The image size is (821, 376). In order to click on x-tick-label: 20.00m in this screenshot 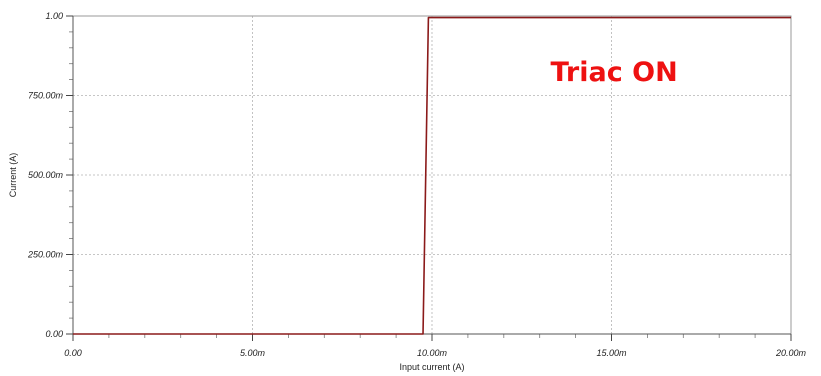, I will do `click(791, 353)`.